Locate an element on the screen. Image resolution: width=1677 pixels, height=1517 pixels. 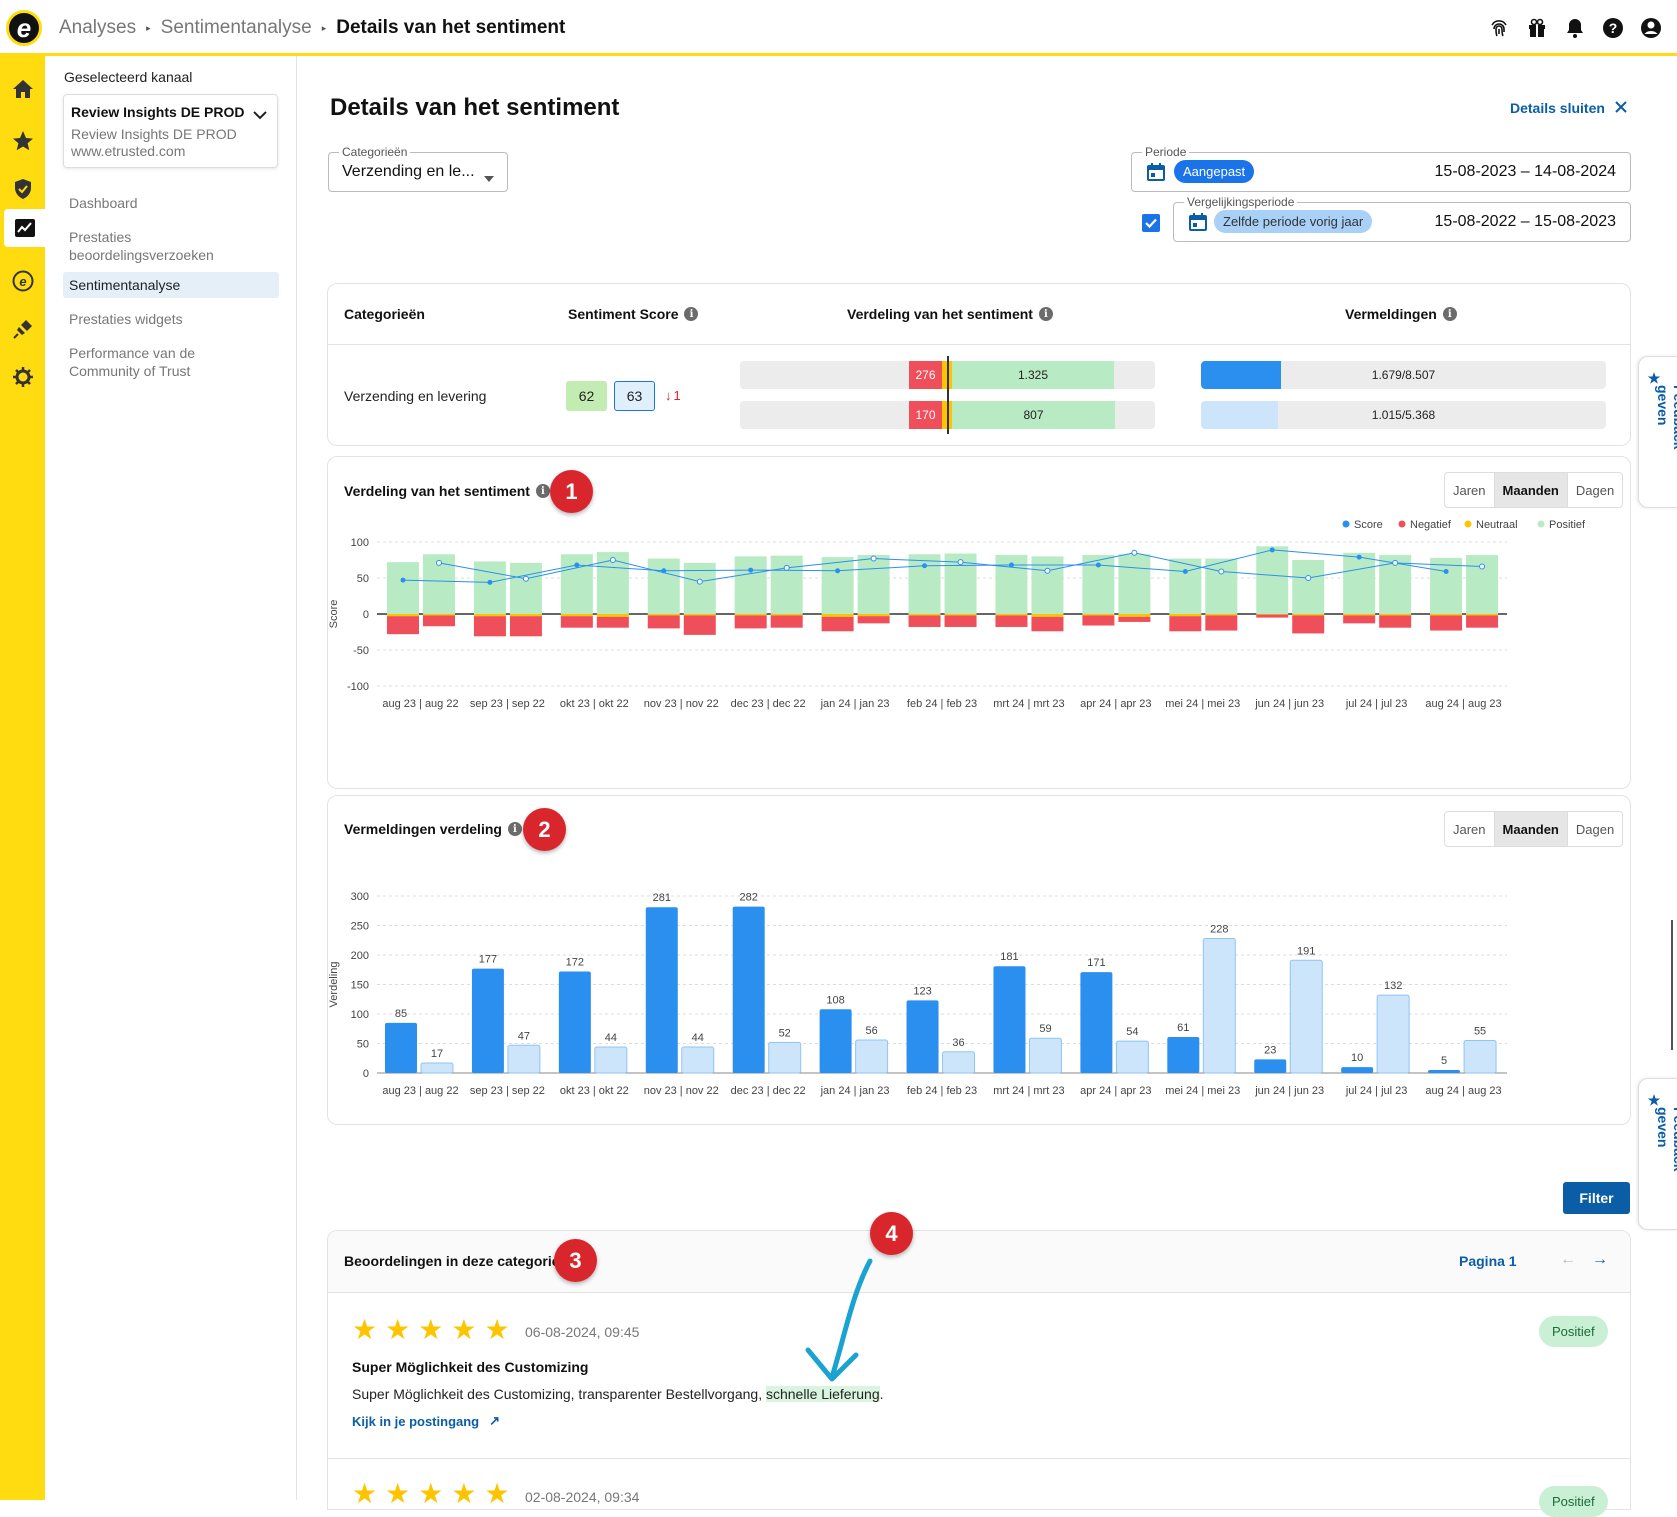
compare-checkbox is located at coordinates (1151, 223).